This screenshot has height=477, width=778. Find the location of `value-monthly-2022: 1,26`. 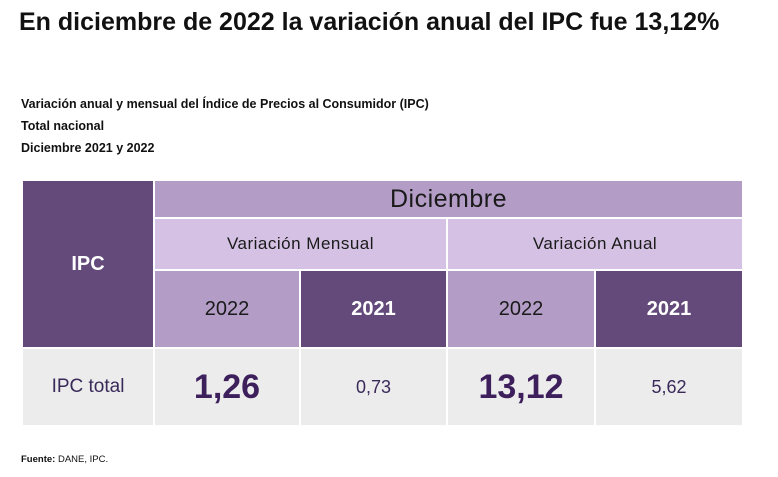

value-monthly-2022: 1,26 is located at coordinates (227, 387).